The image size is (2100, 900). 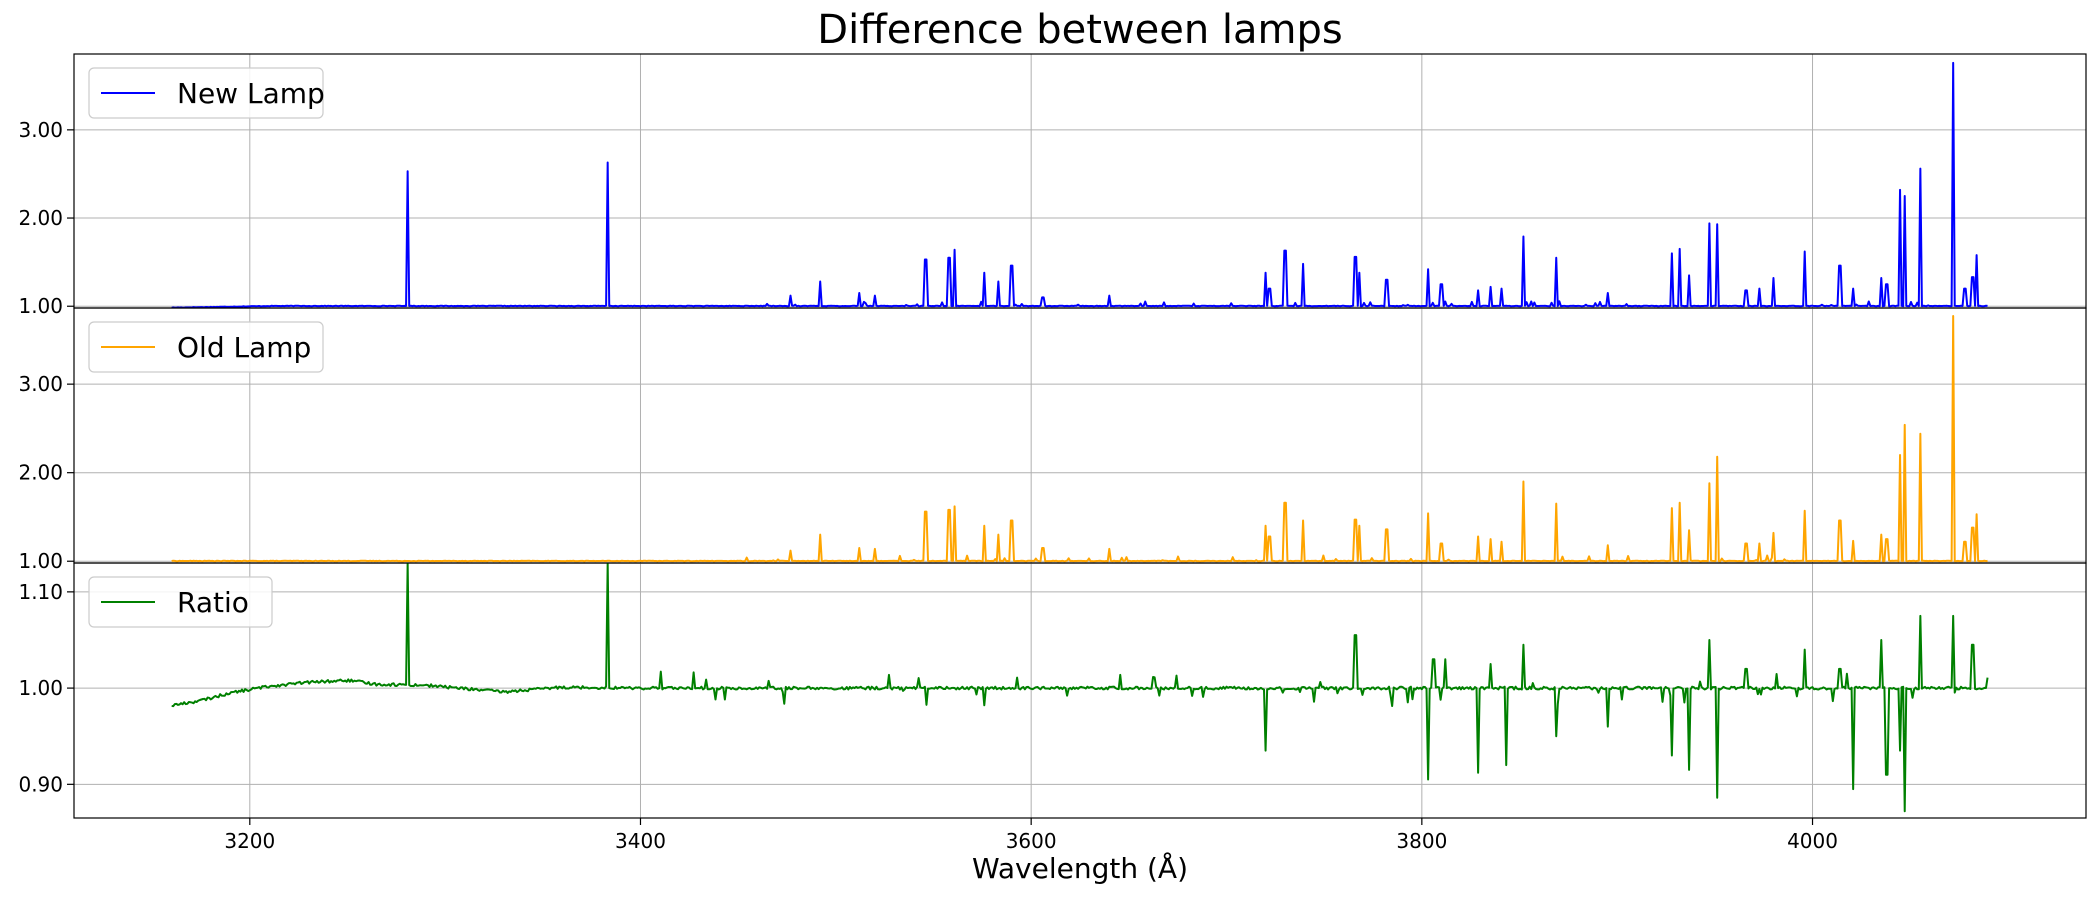 What do you see at coordinates (251, 93) in the screenshot?
I see `legend-label: New Lamp` at bounding box center [251, 93].